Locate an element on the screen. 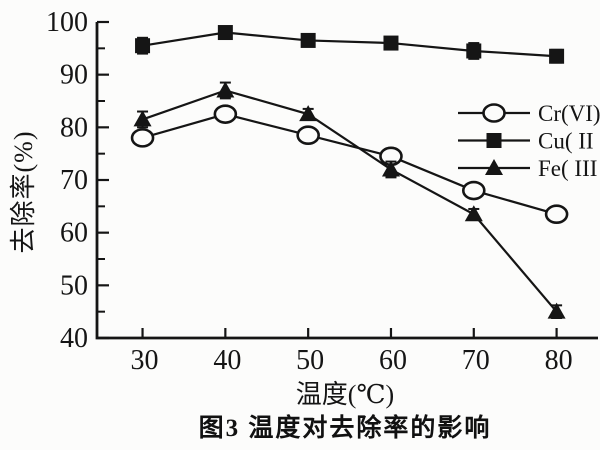 This screenshot has width=600, height=450. x-tick-label: 70 is located at coordinates (476, 360).